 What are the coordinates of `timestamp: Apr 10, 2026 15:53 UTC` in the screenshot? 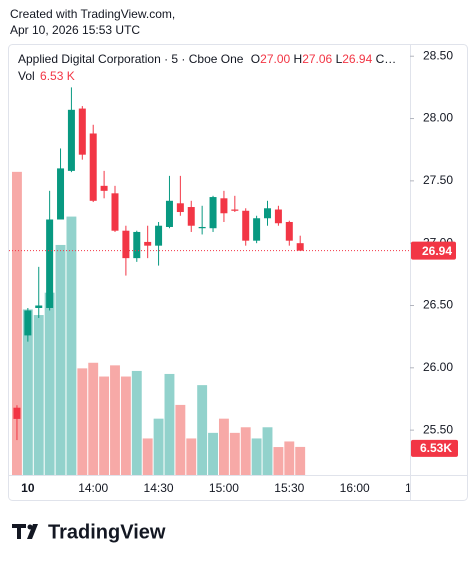 It's located at (75, 30).